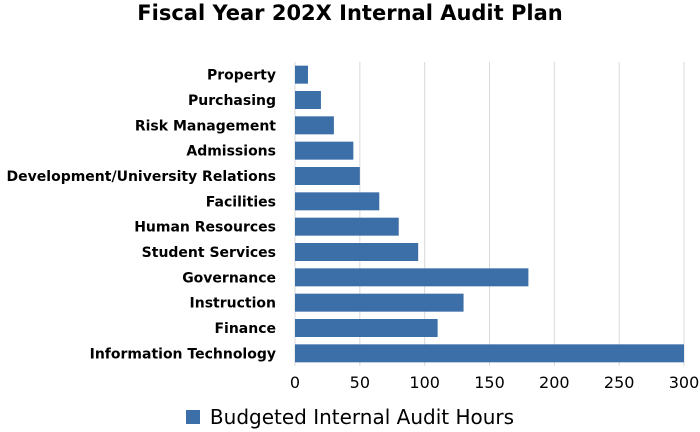 This screenshot has width=700, height=432. I want to click on category-label: Student Services, so click(209, 253).